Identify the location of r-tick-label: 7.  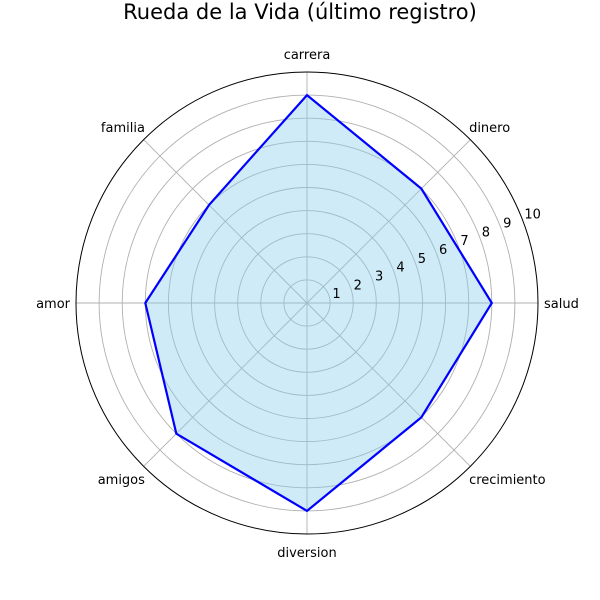
(464, 241).